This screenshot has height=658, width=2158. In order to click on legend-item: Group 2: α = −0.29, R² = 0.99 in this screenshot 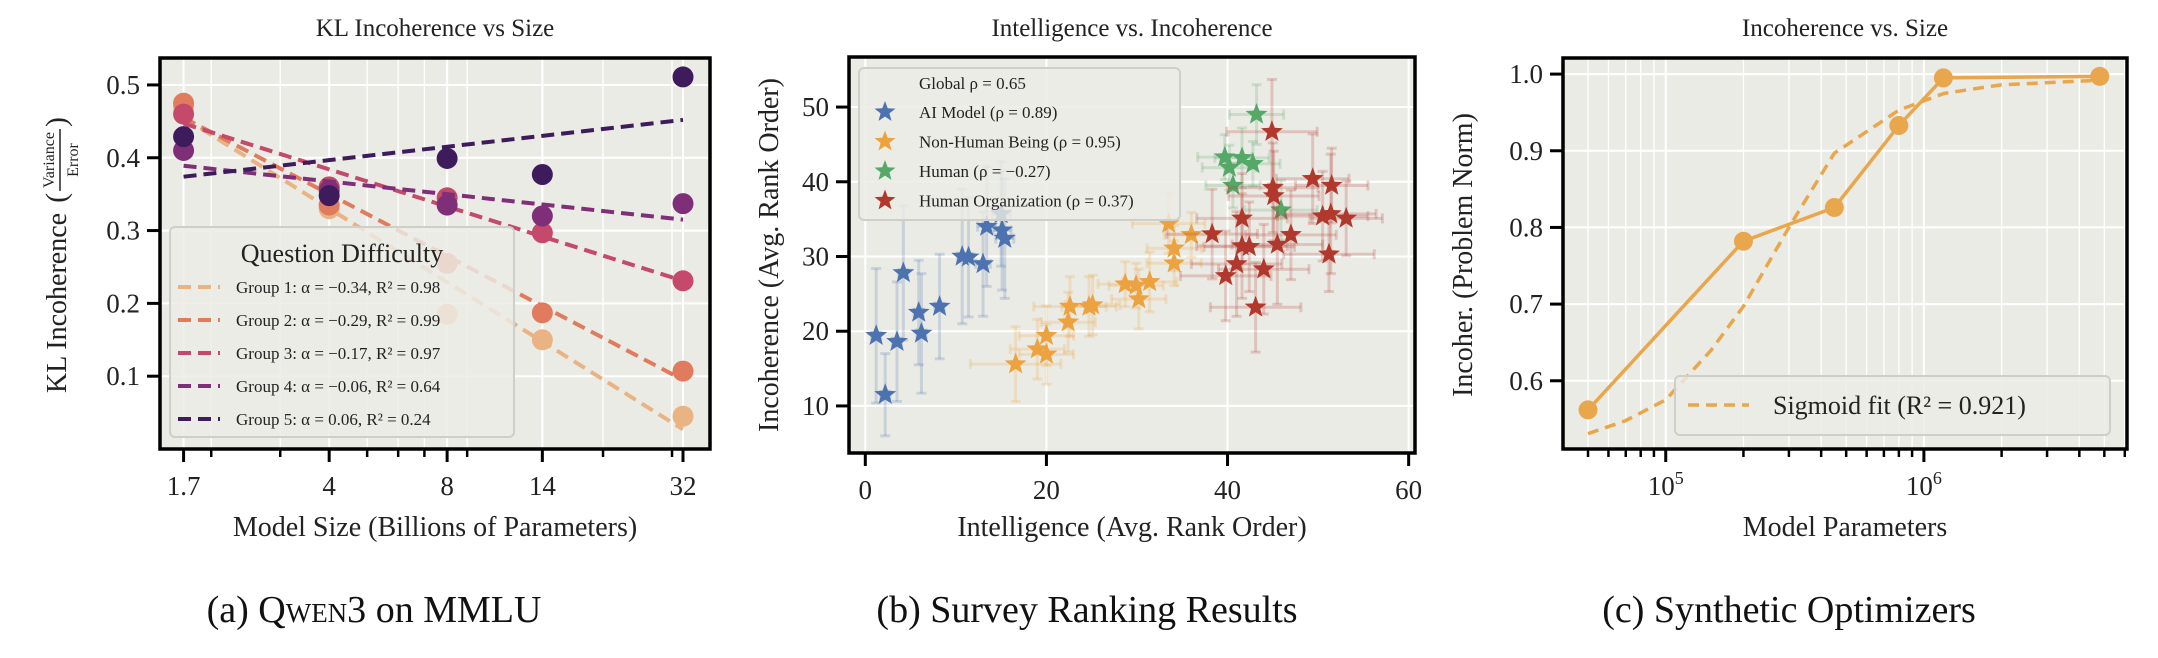, I will do `click(309, 320)`.